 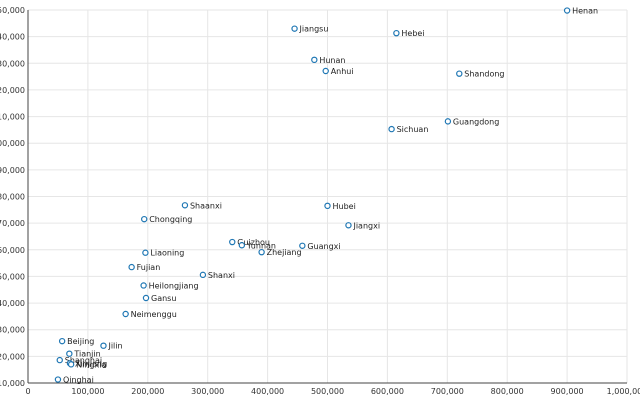 I want to click on data-point: Hunan, so click(x=328, y=60).